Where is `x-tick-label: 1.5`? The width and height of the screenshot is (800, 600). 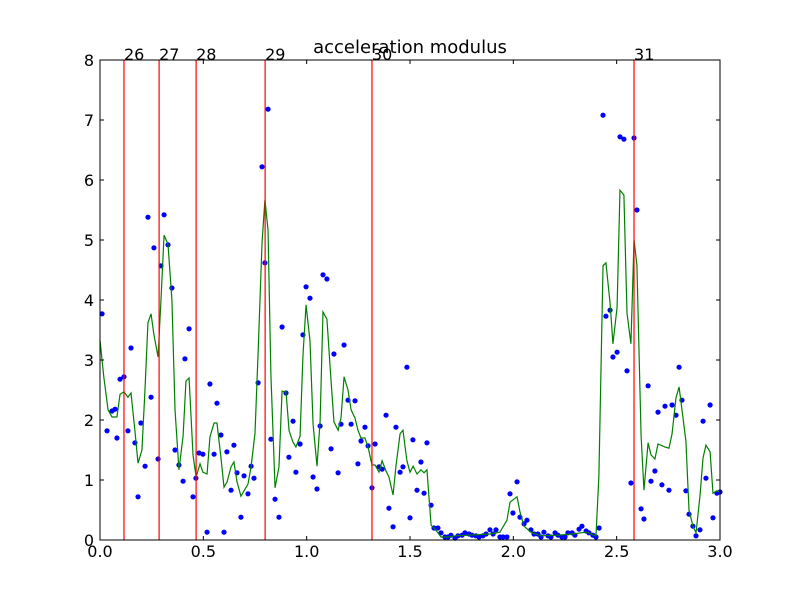 x-tick-label: 1.5 is located at coordinates (409, 551).